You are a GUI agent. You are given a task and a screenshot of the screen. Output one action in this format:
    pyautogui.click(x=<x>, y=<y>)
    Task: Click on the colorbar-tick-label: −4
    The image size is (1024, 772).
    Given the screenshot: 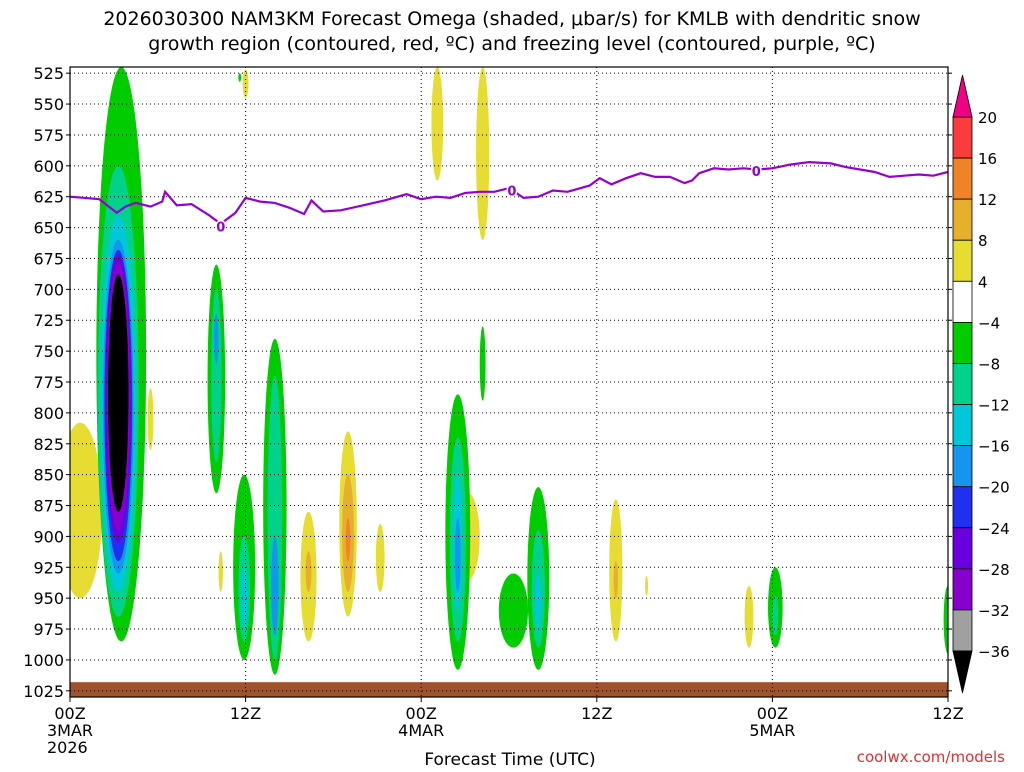 What is the action you would take?
    pyautogui.click(x=989, y=323)
    